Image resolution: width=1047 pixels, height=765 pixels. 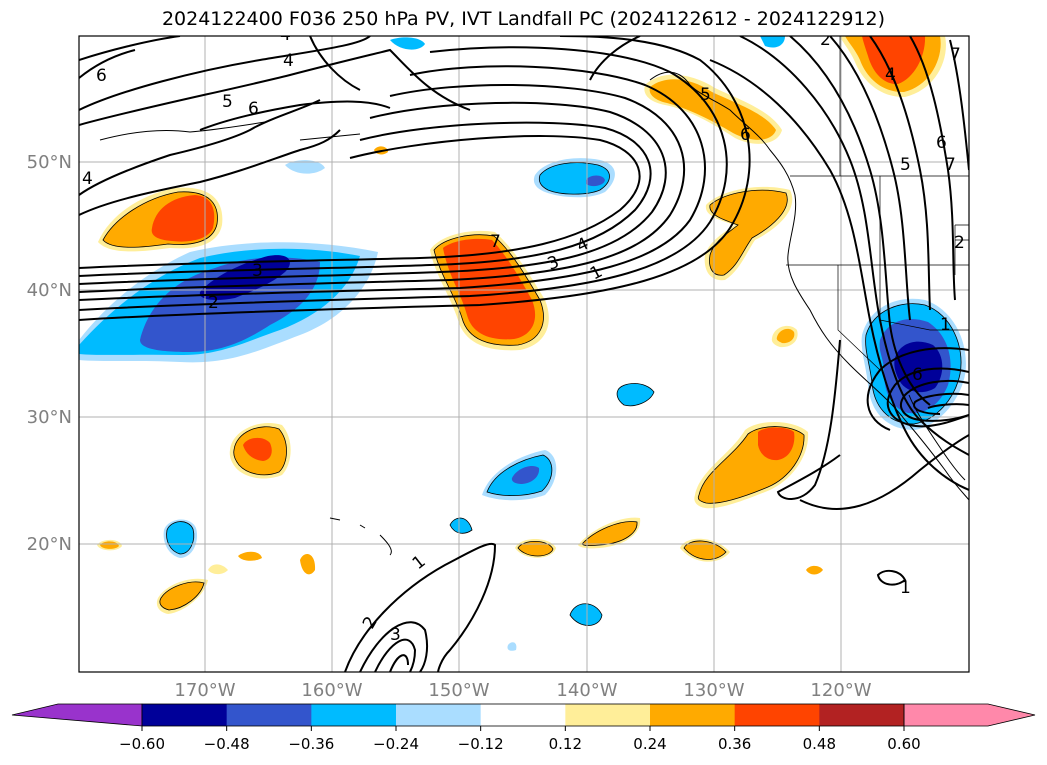 What do you see at coordinates (311, 744) in the screenshot?
I see `colorbar-tick-label: −0.36` at bounding box center [311, 744].